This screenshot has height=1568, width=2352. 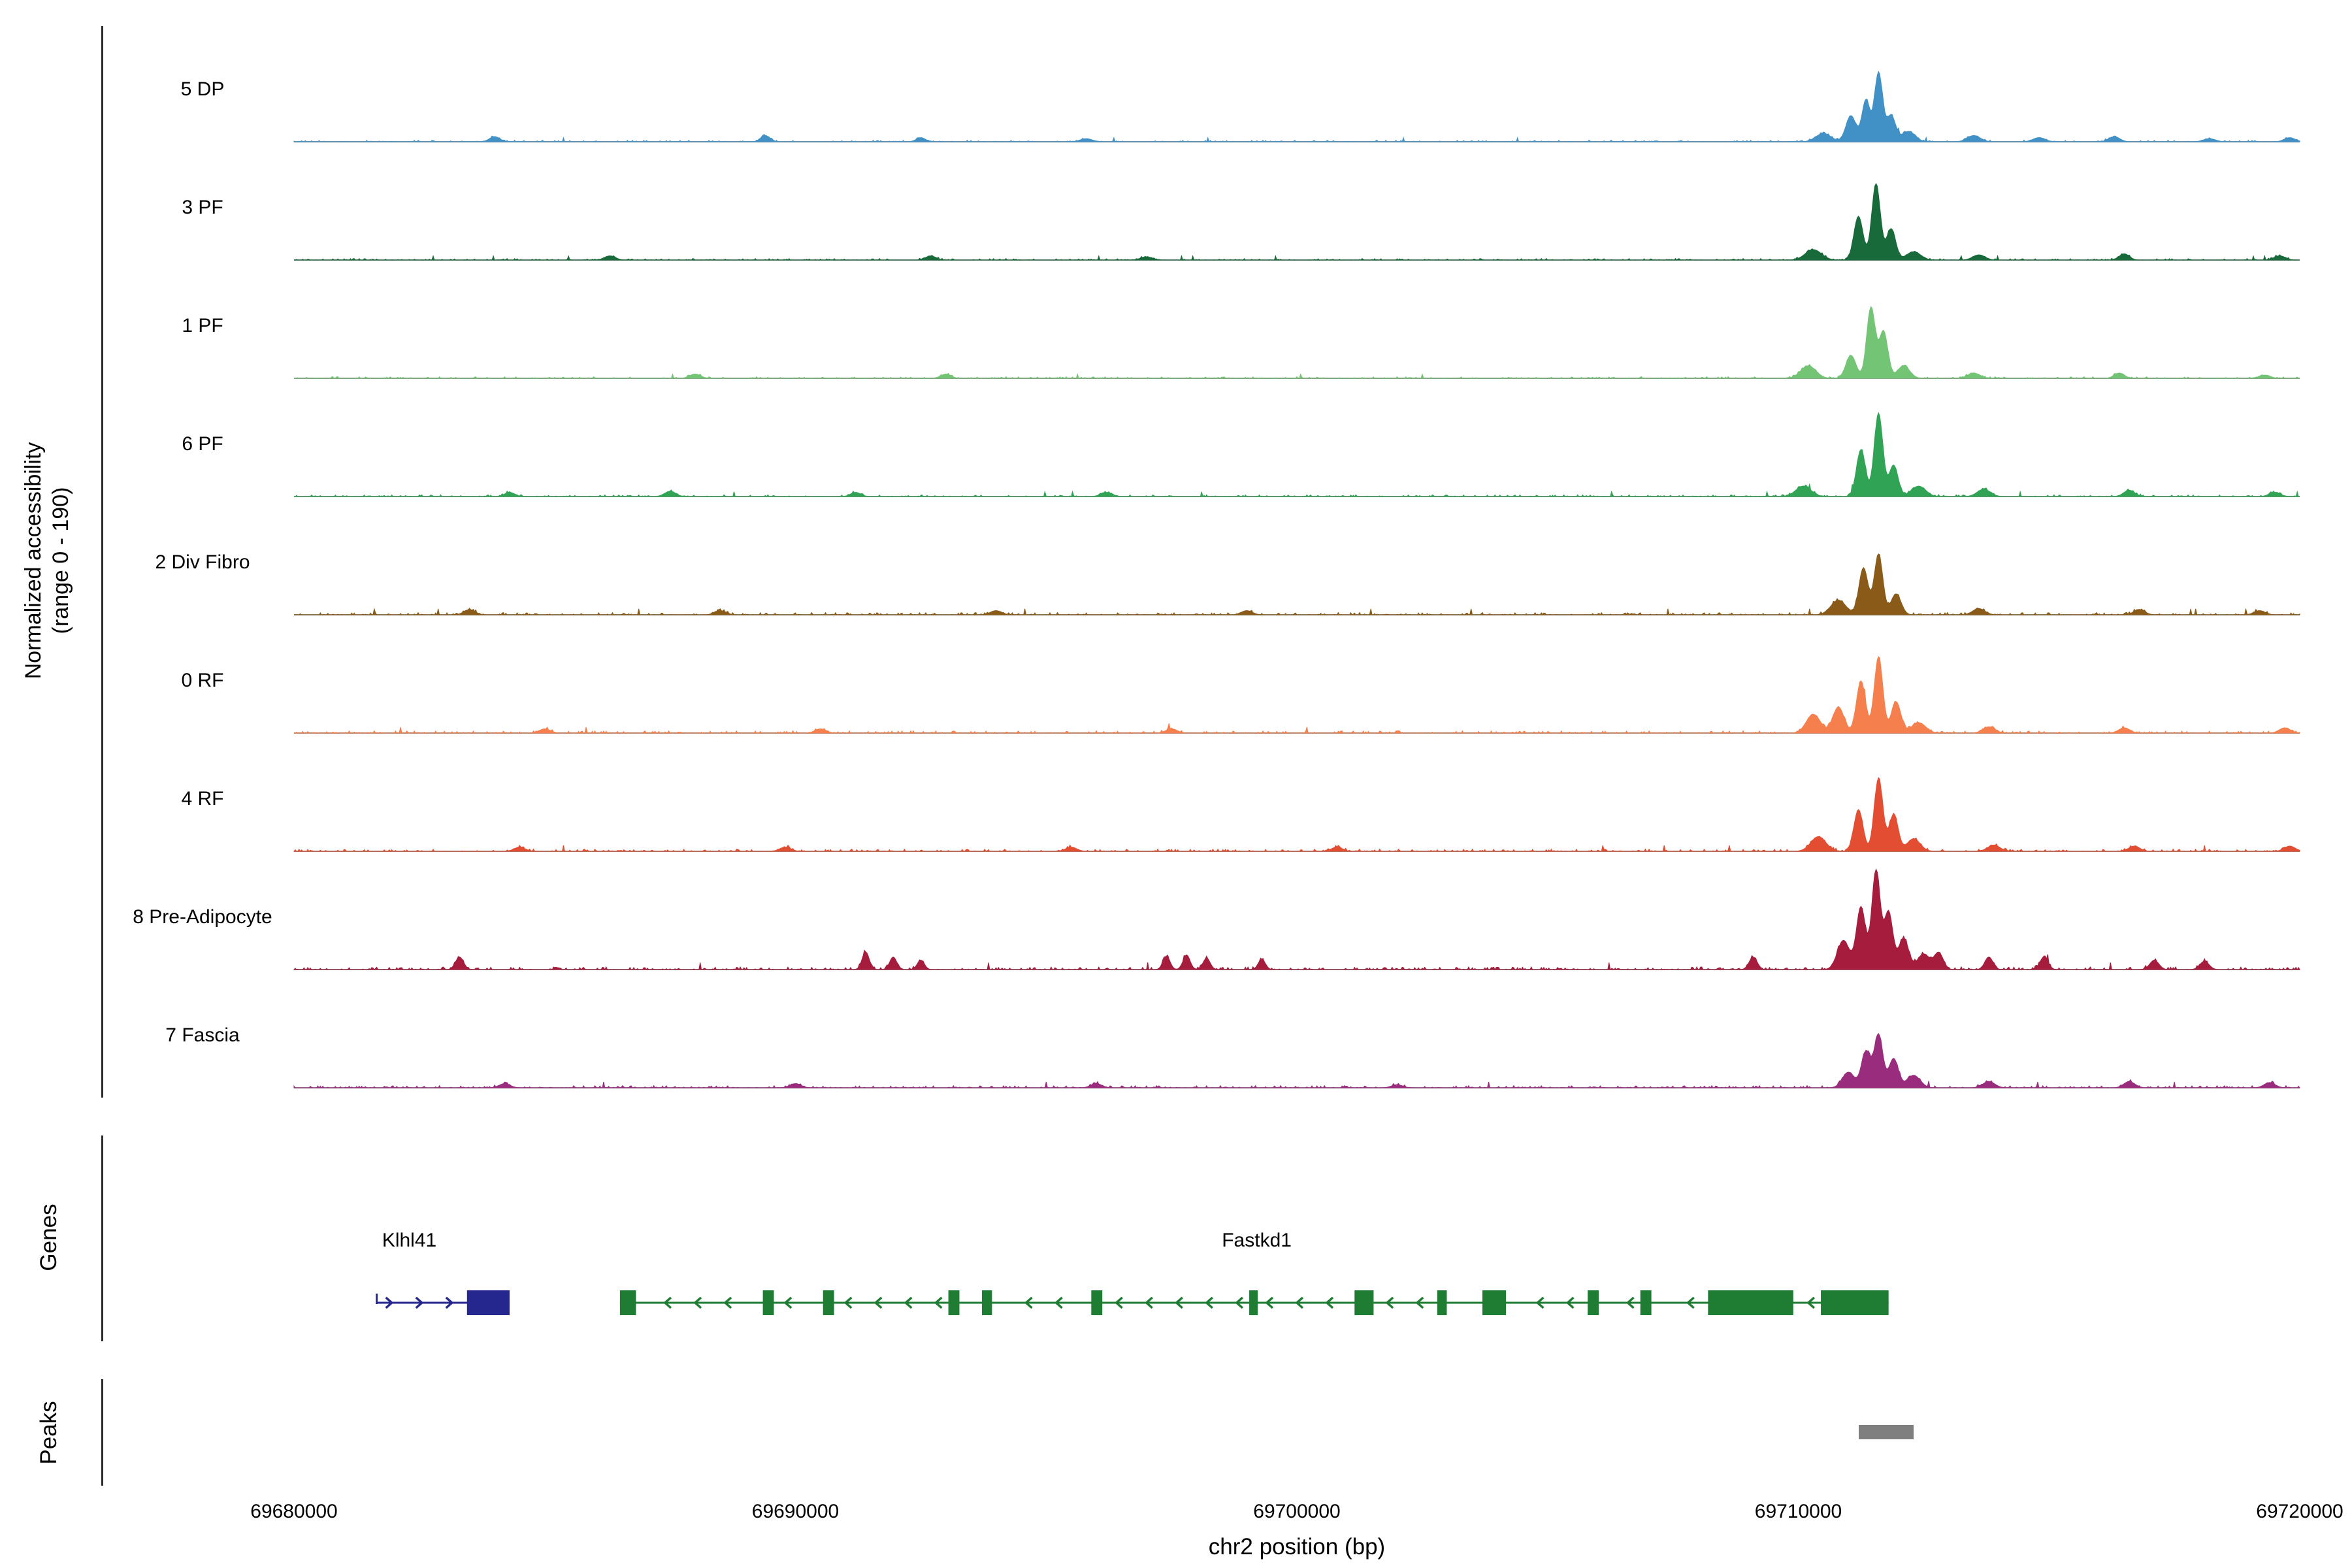 What do you see at coordinates (48, 1433) in the screenshot?
I see `peaks-section-label: Peaks` at bounding box center [48, 1433].